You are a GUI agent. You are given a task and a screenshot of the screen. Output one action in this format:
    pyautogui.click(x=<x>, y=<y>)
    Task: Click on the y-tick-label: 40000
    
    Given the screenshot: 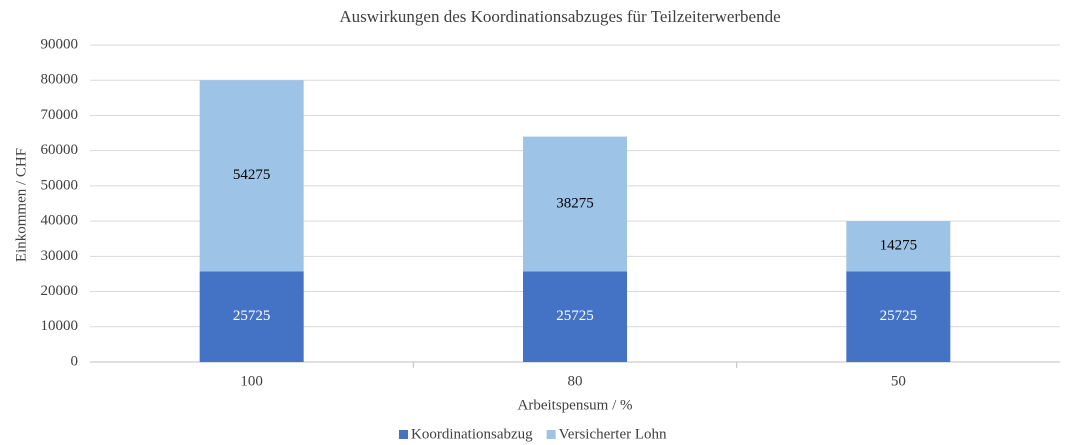 What is the action you would take?
    pyautogui.click(x=60, y=221)
    